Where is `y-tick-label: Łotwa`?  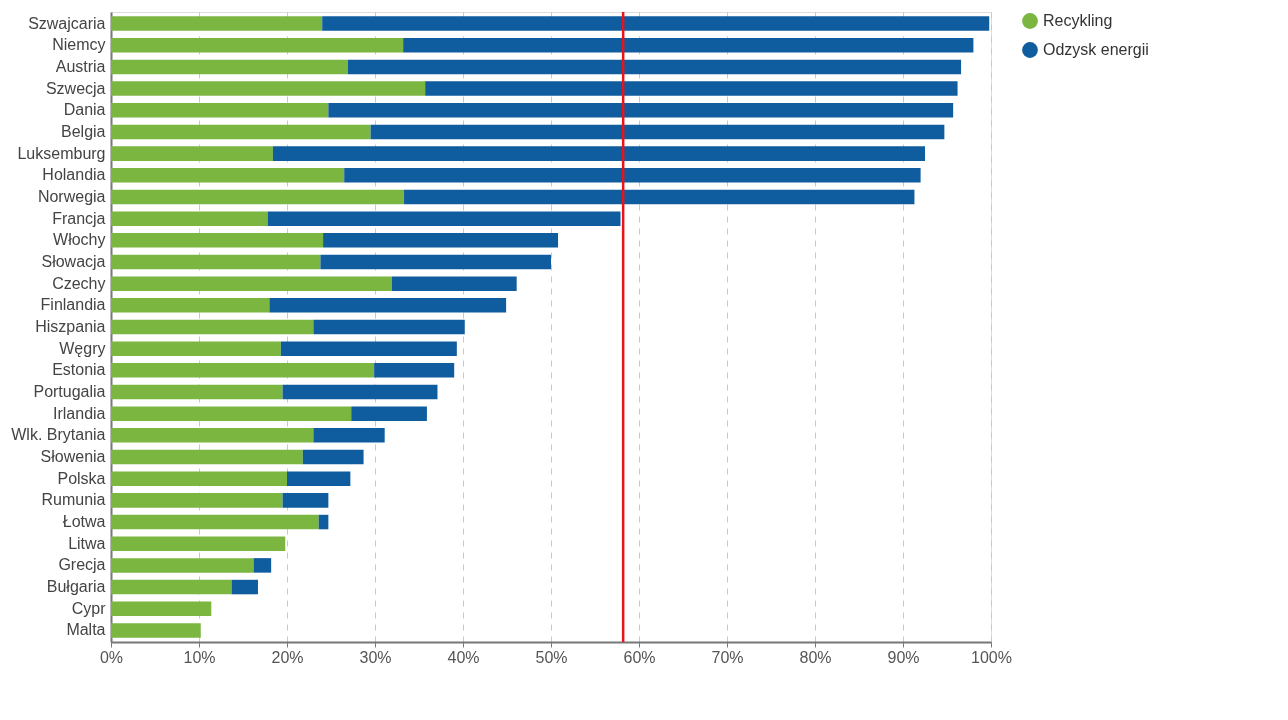
y-tick-label: Łotwa is located at coordinates (84, 522).